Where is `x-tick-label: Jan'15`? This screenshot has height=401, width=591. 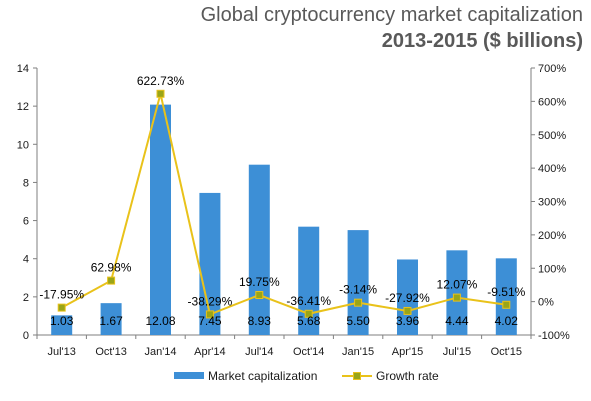 x-tick-label: Jan'15 is located at coordinates (358, 352).